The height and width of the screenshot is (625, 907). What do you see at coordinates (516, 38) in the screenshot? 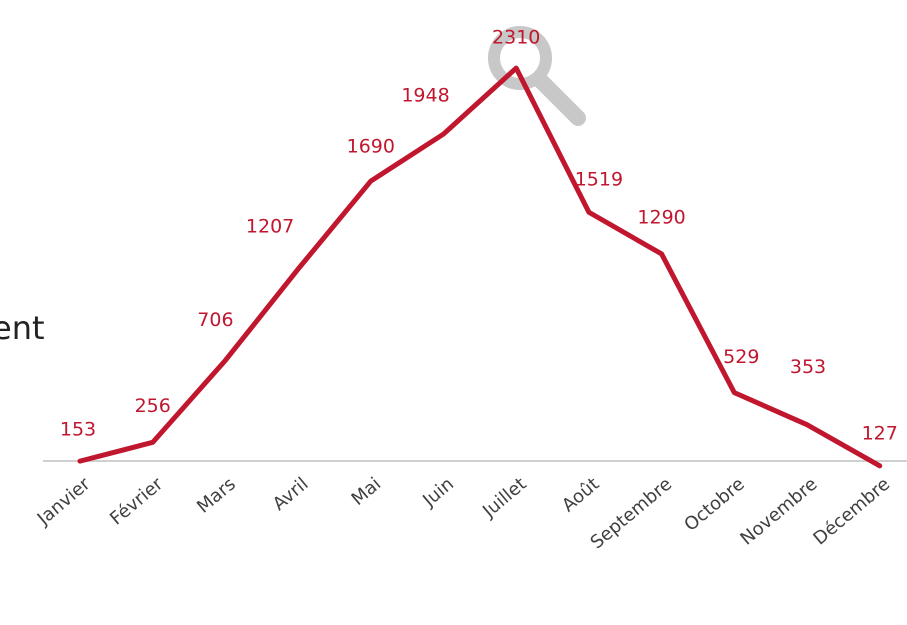
I see `data-label: 2310` at bounding box center [516, 38].